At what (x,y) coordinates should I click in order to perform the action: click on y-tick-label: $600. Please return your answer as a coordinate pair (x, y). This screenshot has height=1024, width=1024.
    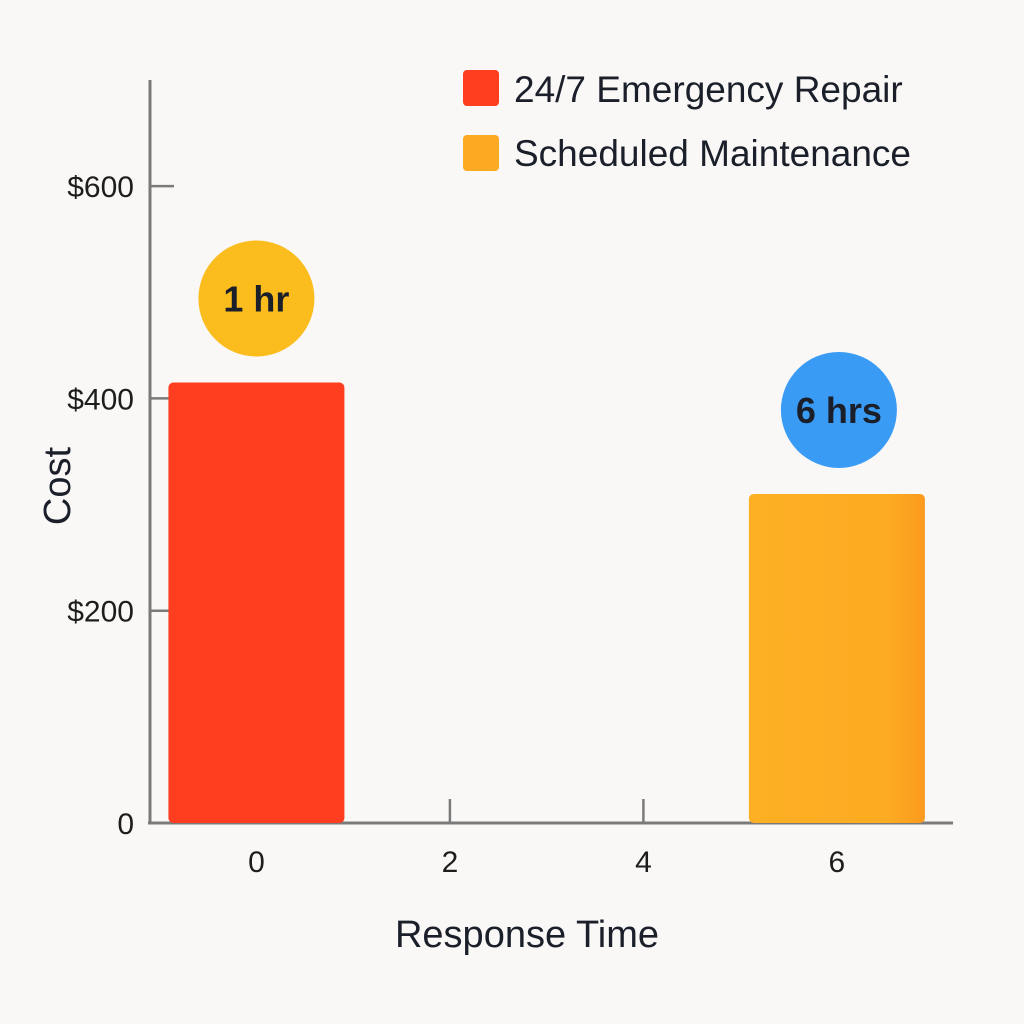
    Looking at the image, I should click on (100, 187).